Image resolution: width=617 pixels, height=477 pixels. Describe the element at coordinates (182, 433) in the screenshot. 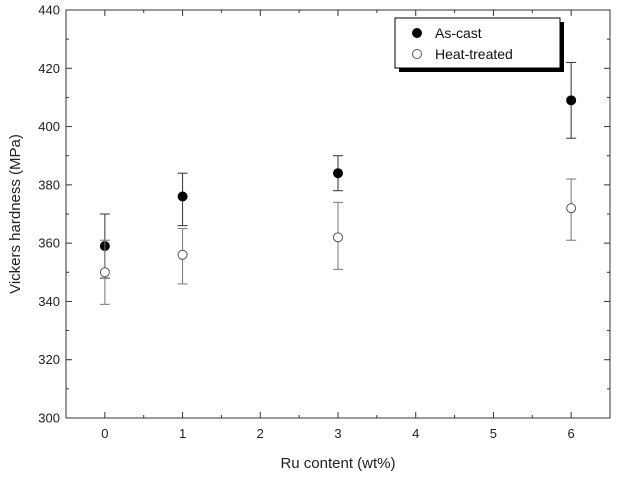

I see `x-tick-label: 1` at that location.